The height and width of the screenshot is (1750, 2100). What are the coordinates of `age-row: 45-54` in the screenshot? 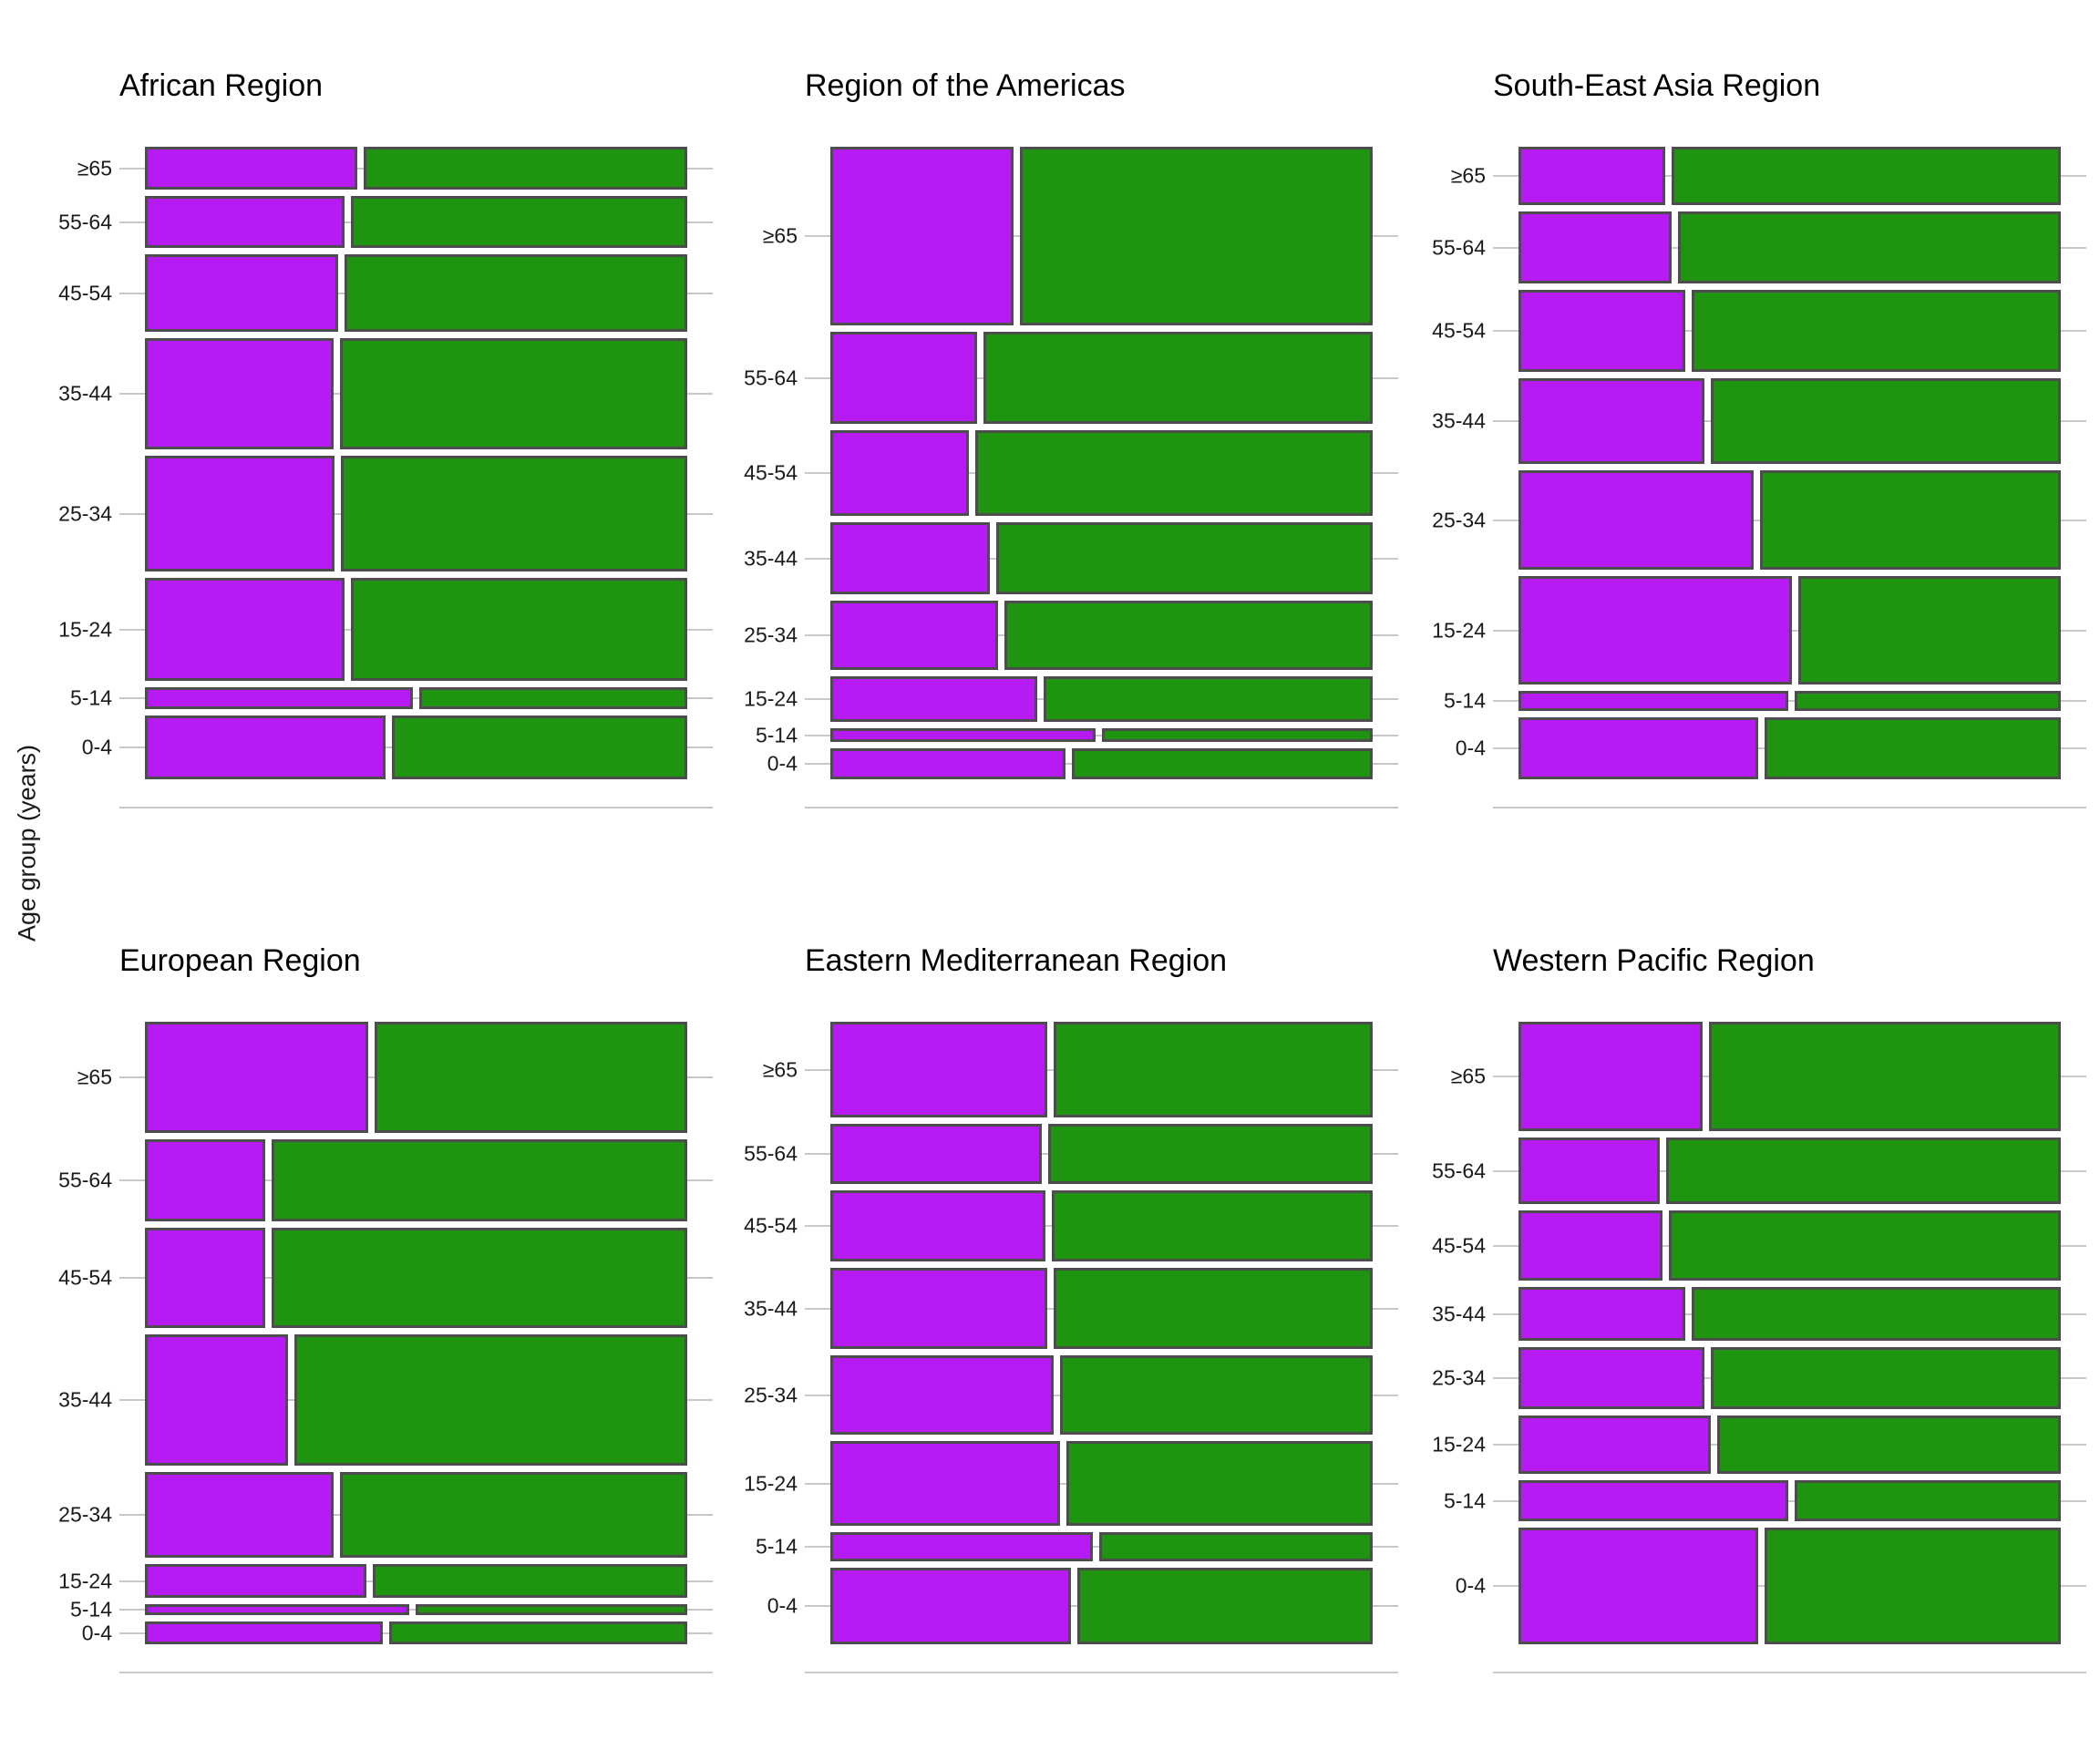 It's located at (385, 1278).